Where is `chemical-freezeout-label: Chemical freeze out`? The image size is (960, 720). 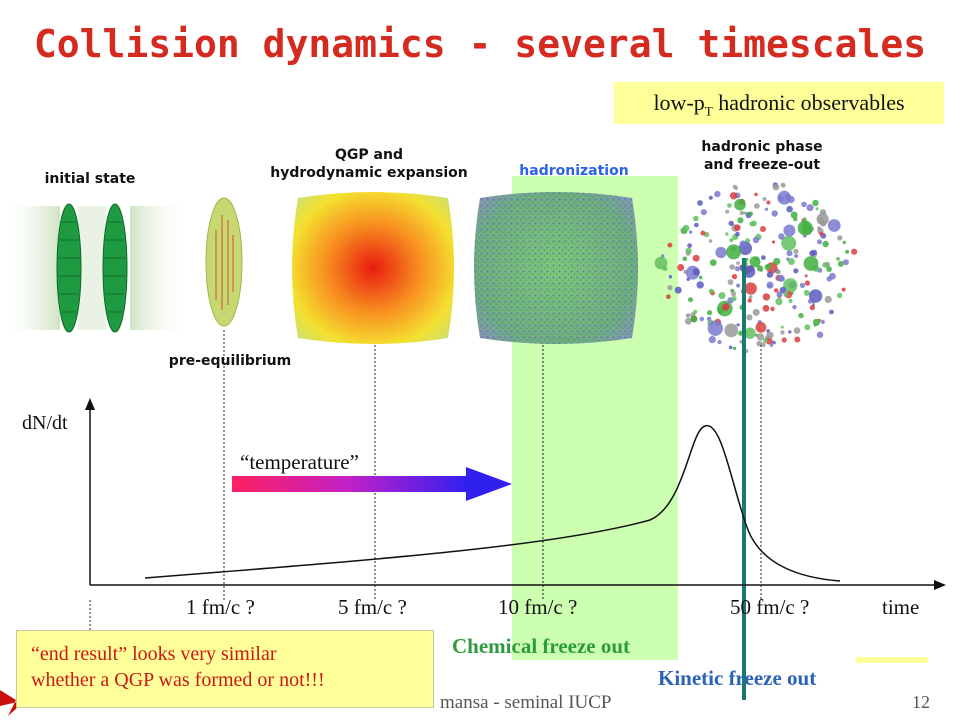 chemical-freezeout-label: Chemical freeze out is located at coordinates (541, 646).